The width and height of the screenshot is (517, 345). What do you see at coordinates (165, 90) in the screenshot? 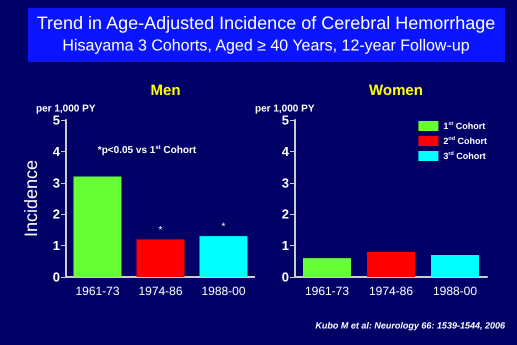
I see `chart-title: Men` at bounding box center [165, 90].